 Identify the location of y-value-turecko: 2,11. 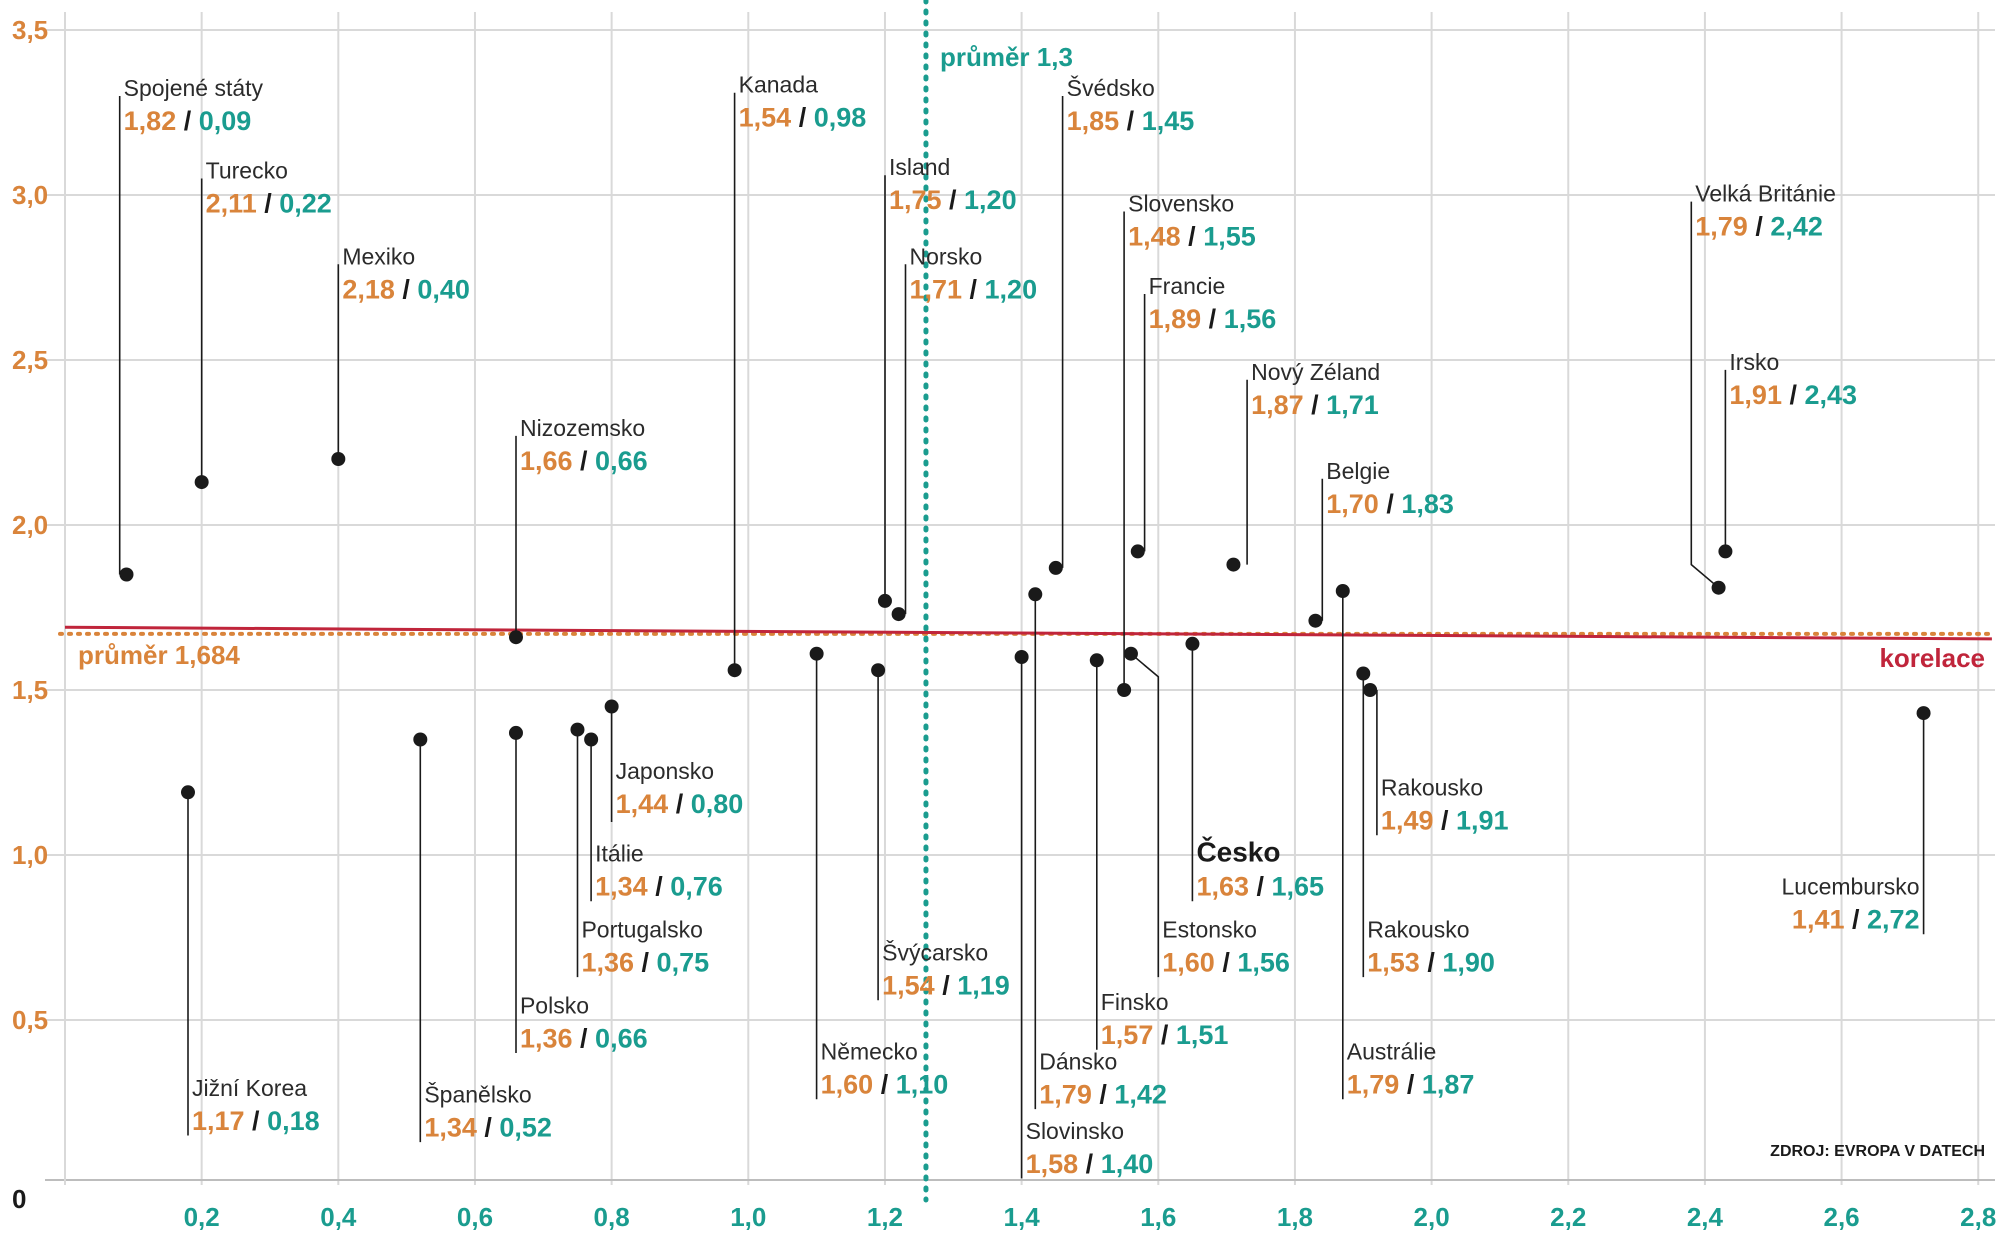
(231, 204).